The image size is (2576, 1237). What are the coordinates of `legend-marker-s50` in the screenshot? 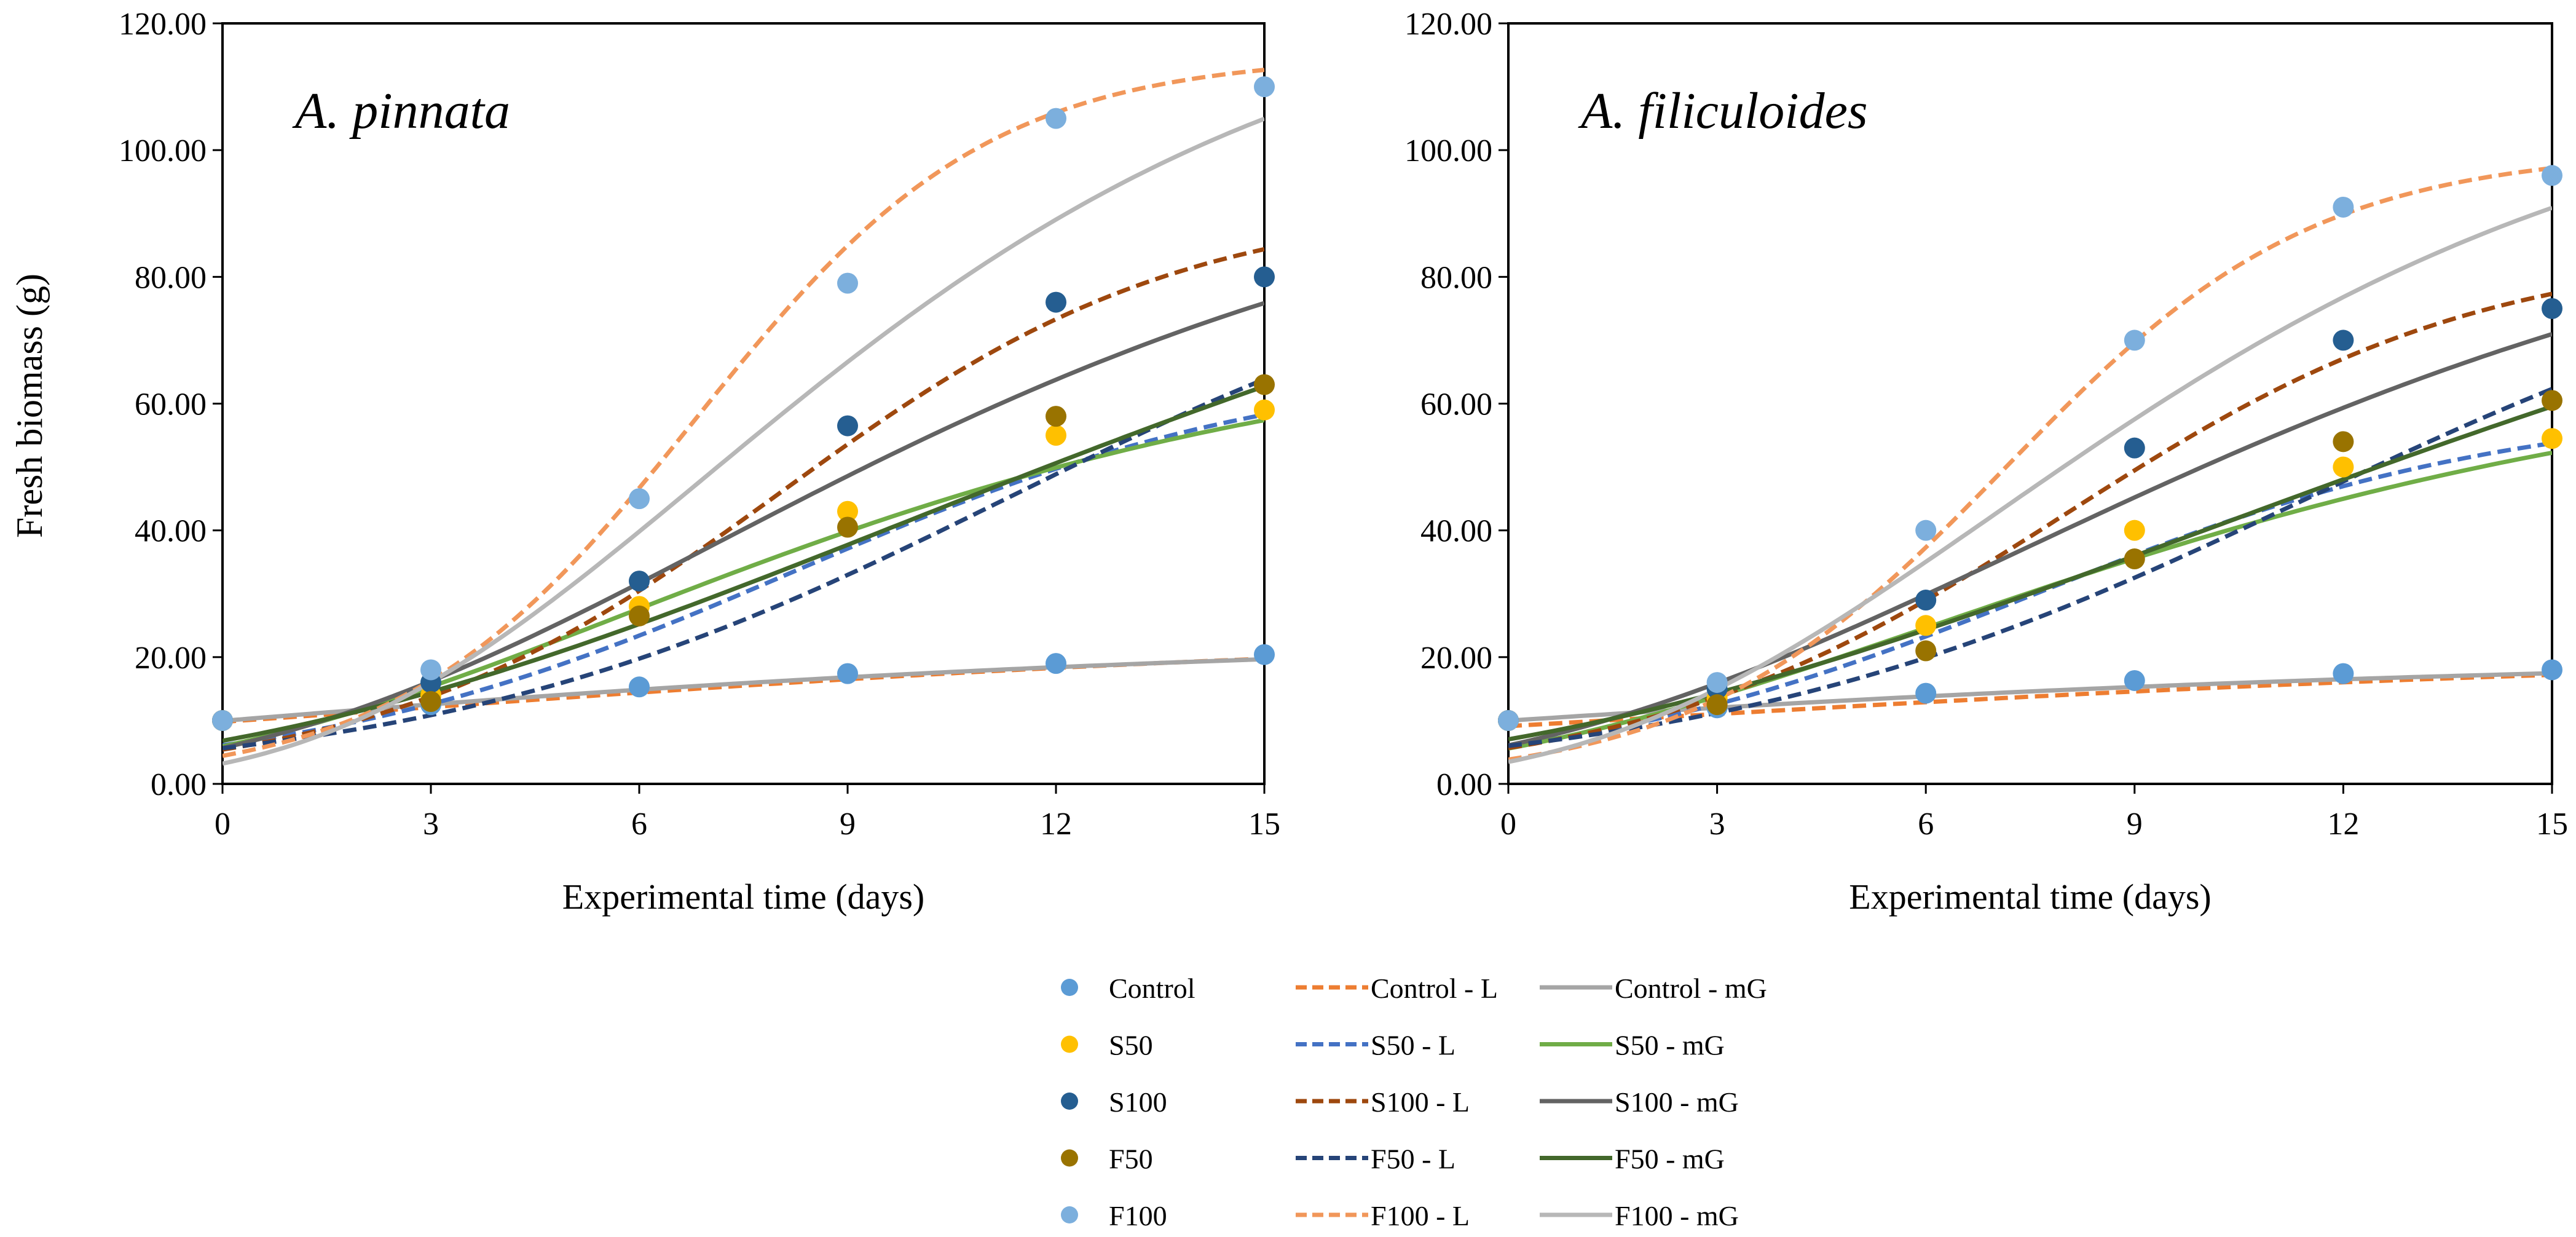 It's located at (1069, 1044).